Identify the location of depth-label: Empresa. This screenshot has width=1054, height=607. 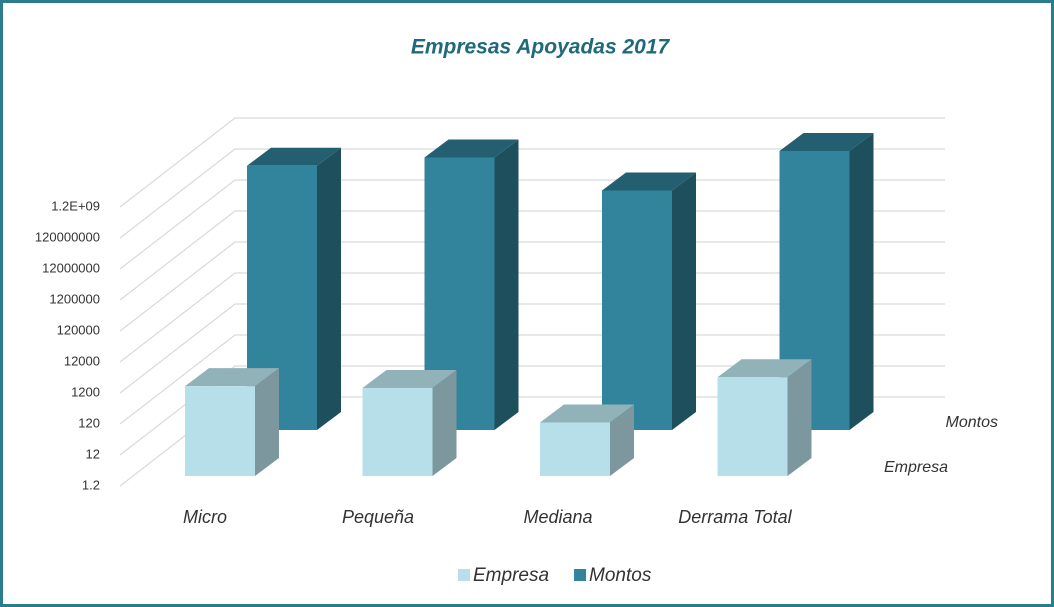
(916, 467).